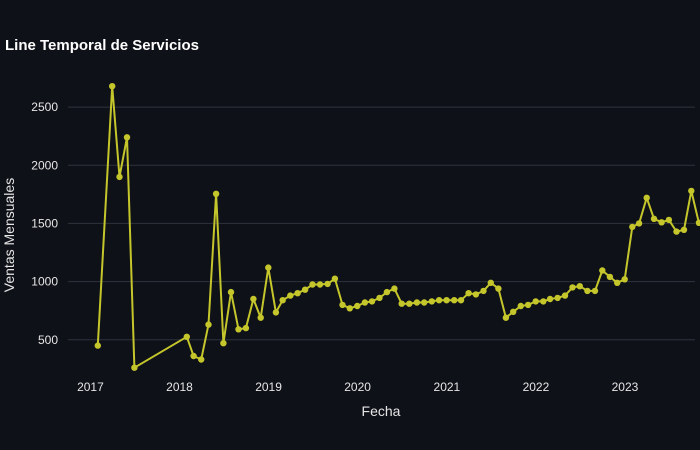  What do you see at coordinates (48, 340) in the screenshot?
I see `y-tick-label: 500` at bounding box center [48, 340].